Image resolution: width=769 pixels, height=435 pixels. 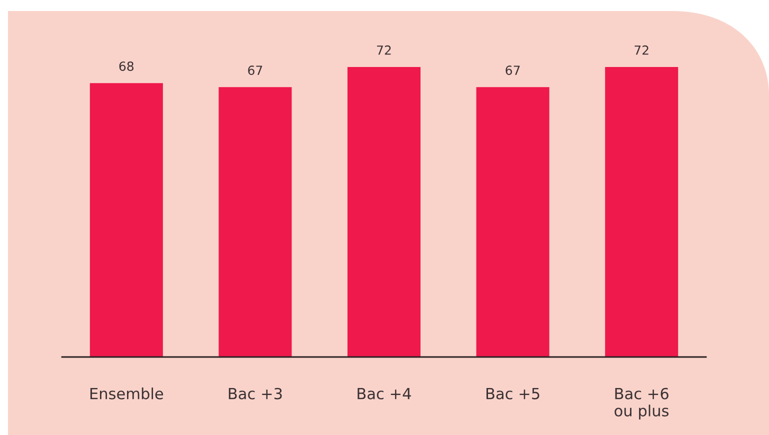 I want to click on x-tick-label: Bac +4, so click(x=384, y=394).